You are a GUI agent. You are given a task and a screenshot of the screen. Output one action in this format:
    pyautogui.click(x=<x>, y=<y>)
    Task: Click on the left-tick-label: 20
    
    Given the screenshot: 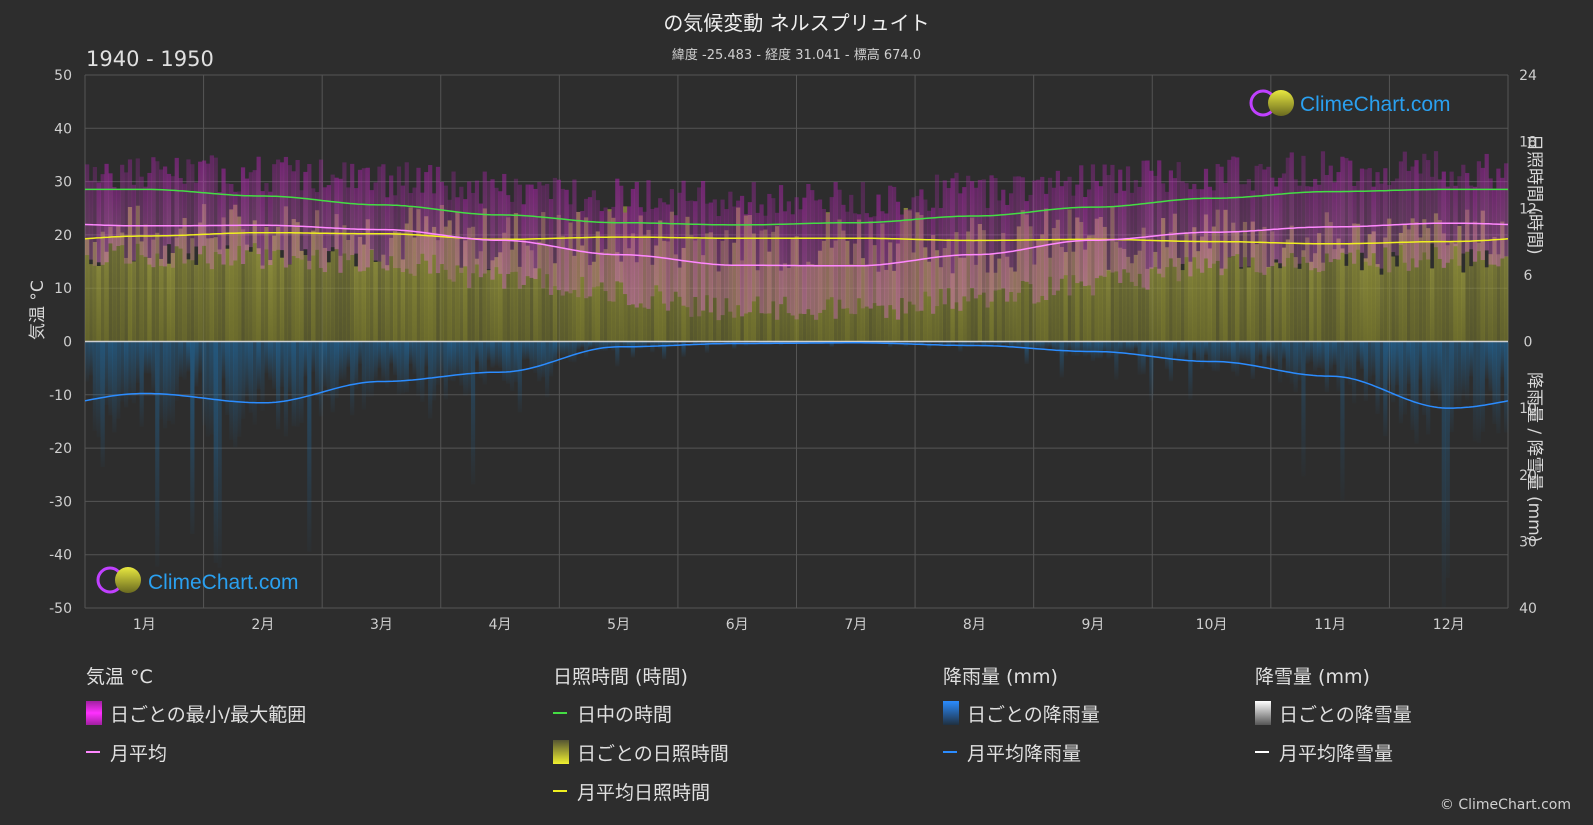 What is the action you would take?
    pyautogui.click(x=63, y=236)
    